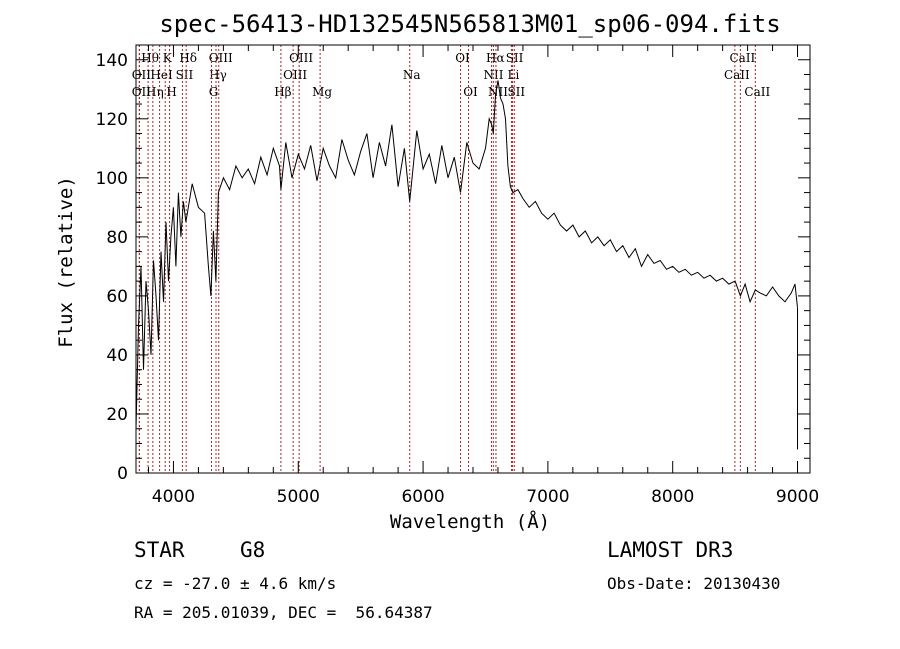 The width and height of the screenshot is (900, 649). I want to click on spectral-line-label: Mg, so click(322, 92).